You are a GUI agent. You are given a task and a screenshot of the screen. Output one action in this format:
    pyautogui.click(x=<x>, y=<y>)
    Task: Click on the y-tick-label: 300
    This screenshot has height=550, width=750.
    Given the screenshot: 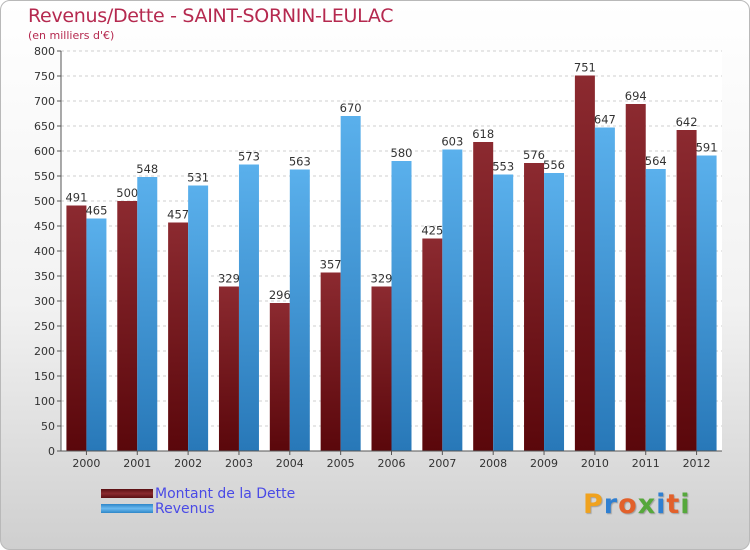 What is the action you would take?
    pyautogui.click(x=44, y=301)
    